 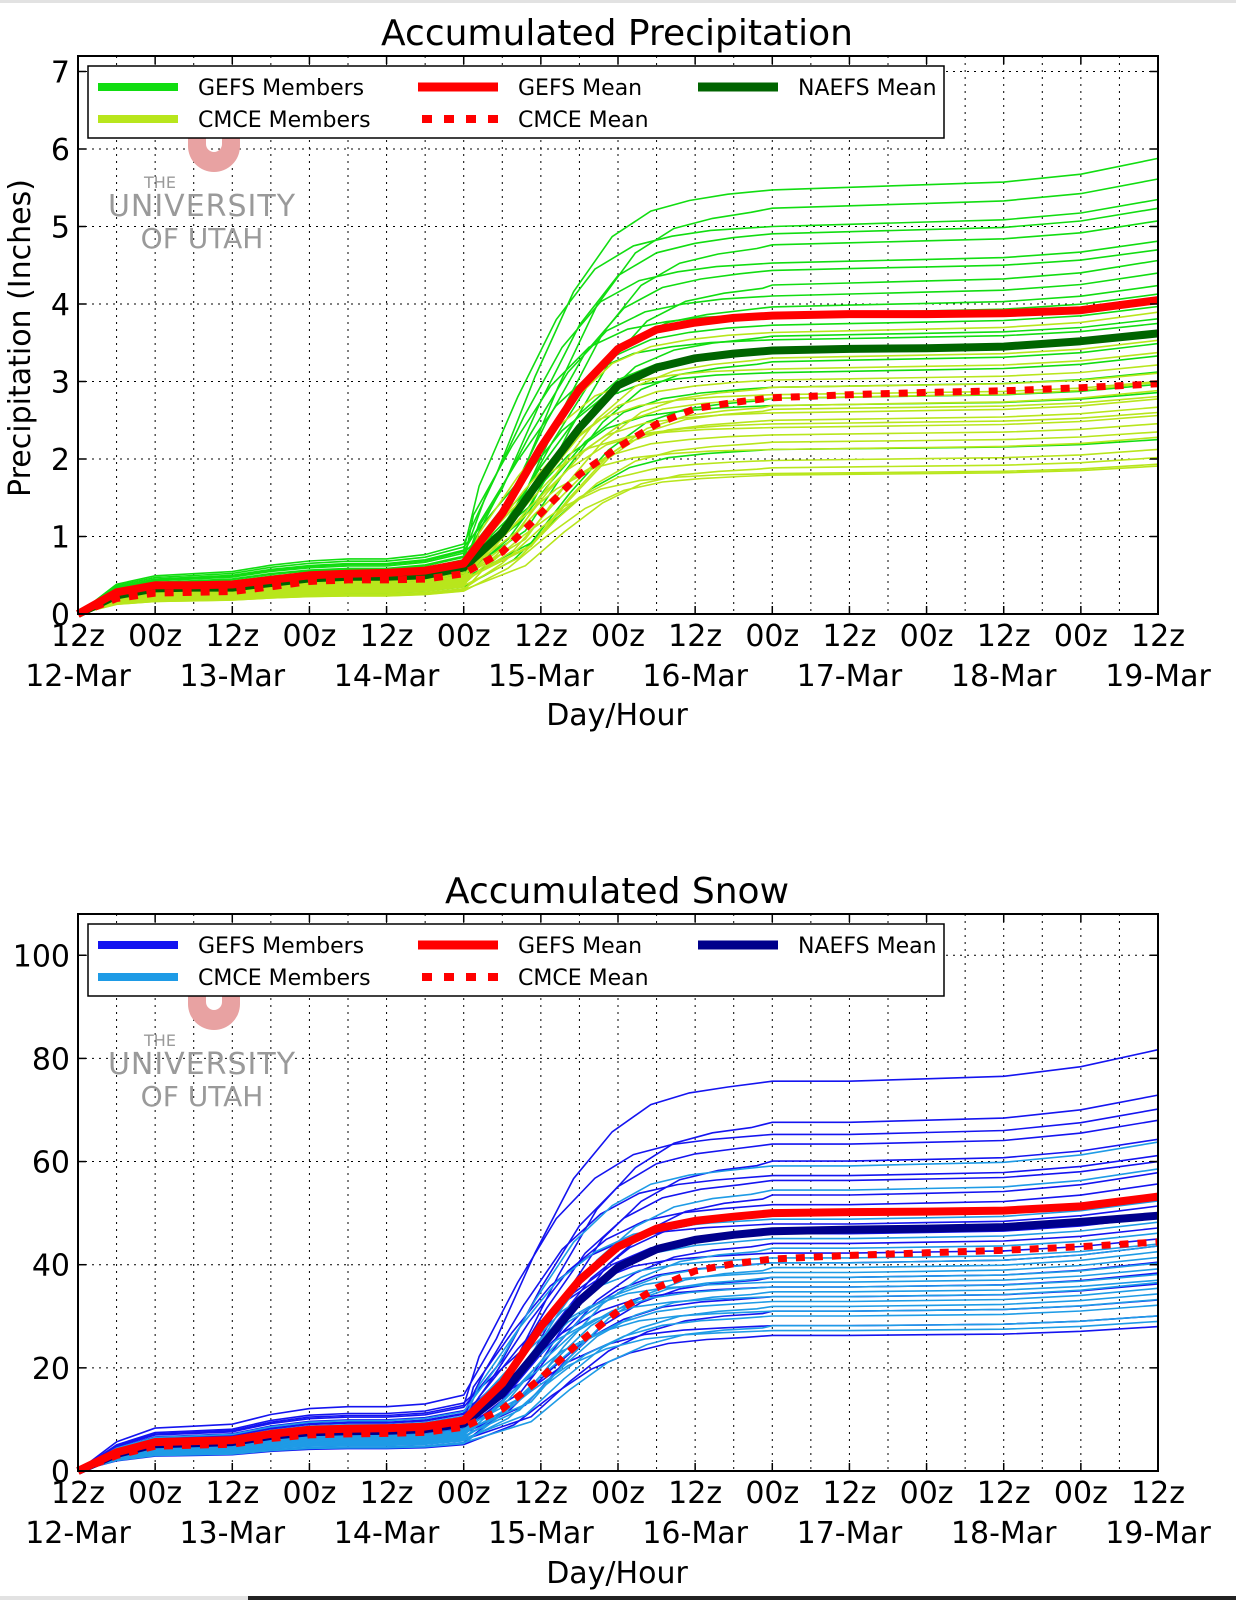 I want to click on chart-title: Accumulated Snow, so click(x=617, y=891).